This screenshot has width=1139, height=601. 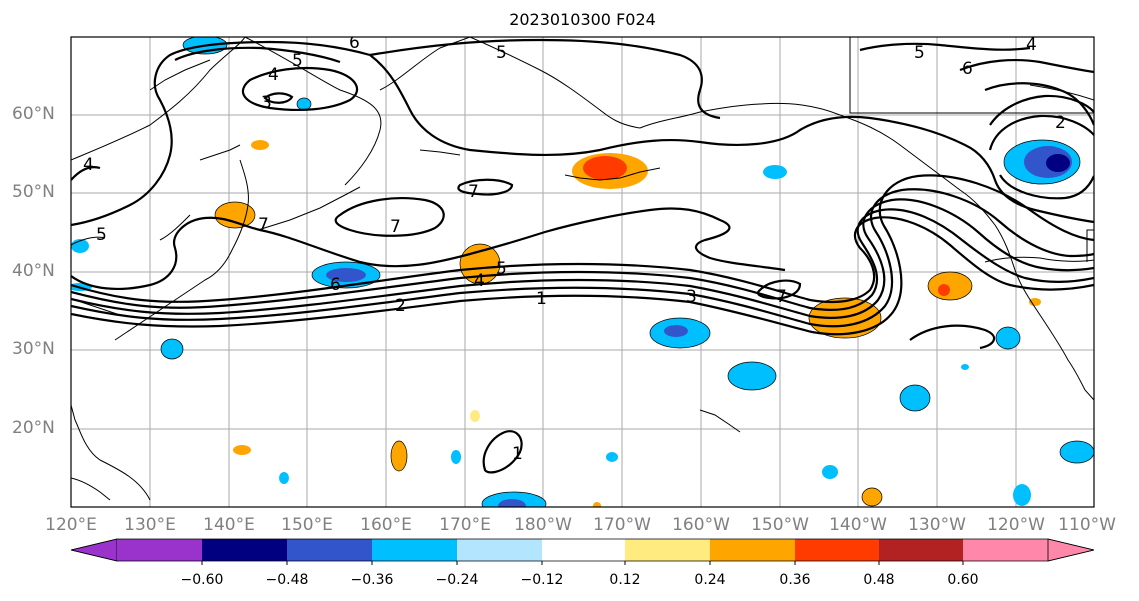 What do you see at coordinates (1016, 525) in the screenshot?
I see `lon-label: 120°W` at bounding box center [1016, 525].